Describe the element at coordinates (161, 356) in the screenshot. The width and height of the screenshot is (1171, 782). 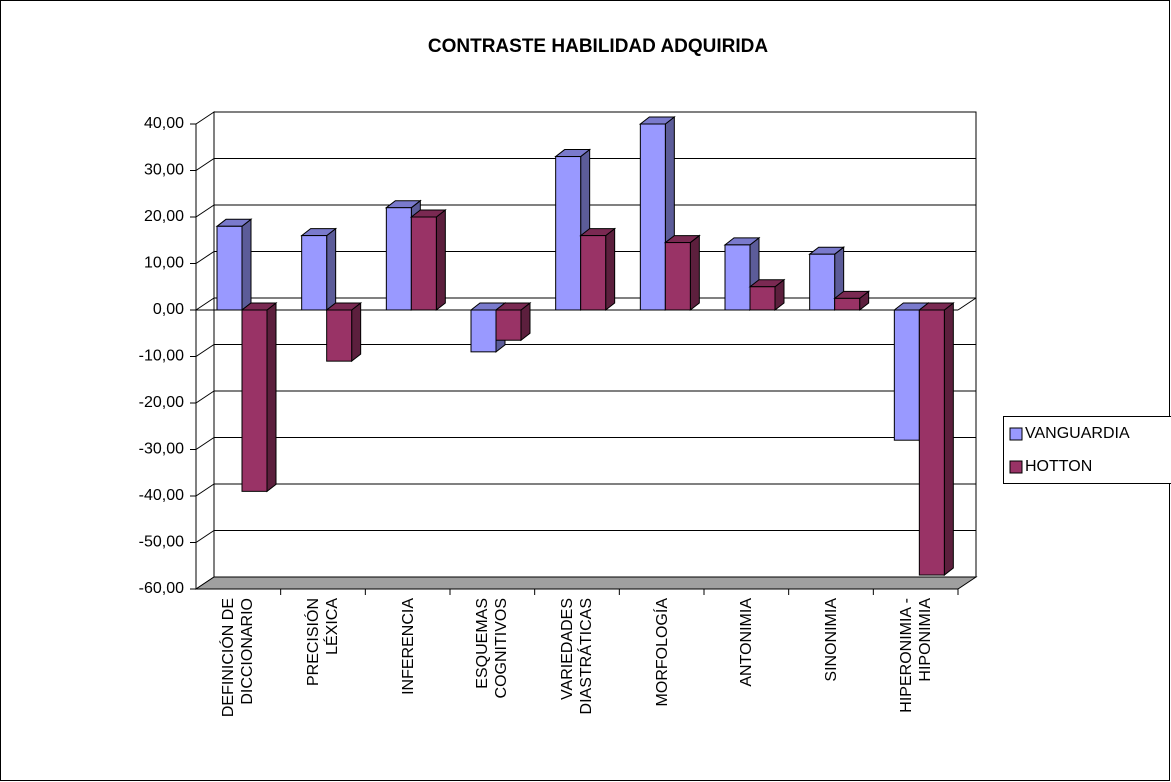
I see `y-tick-label: -10,00` at that location.